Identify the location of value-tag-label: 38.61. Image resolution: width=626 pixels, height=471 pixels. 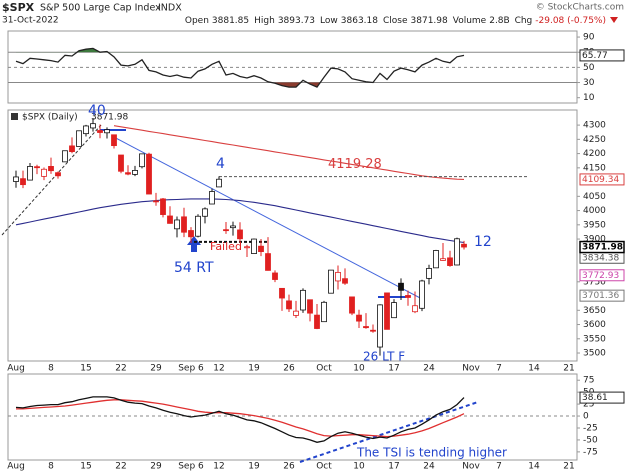
(595, 398).